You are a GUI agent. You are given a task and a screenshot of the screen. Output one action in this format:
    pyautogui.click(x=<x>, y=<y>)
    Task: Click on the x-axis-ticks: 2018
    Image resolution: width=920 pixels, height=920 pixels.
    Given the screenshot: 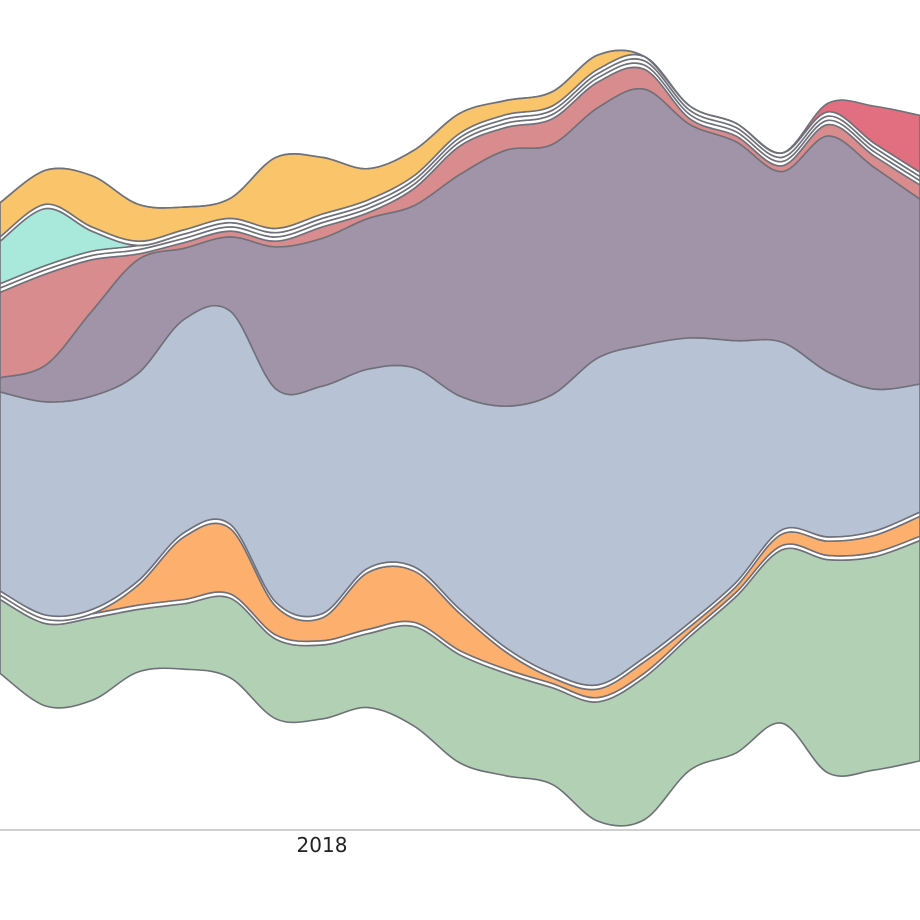 What is the action you would take?
    pyautogui.click(x=322, y=845)
    